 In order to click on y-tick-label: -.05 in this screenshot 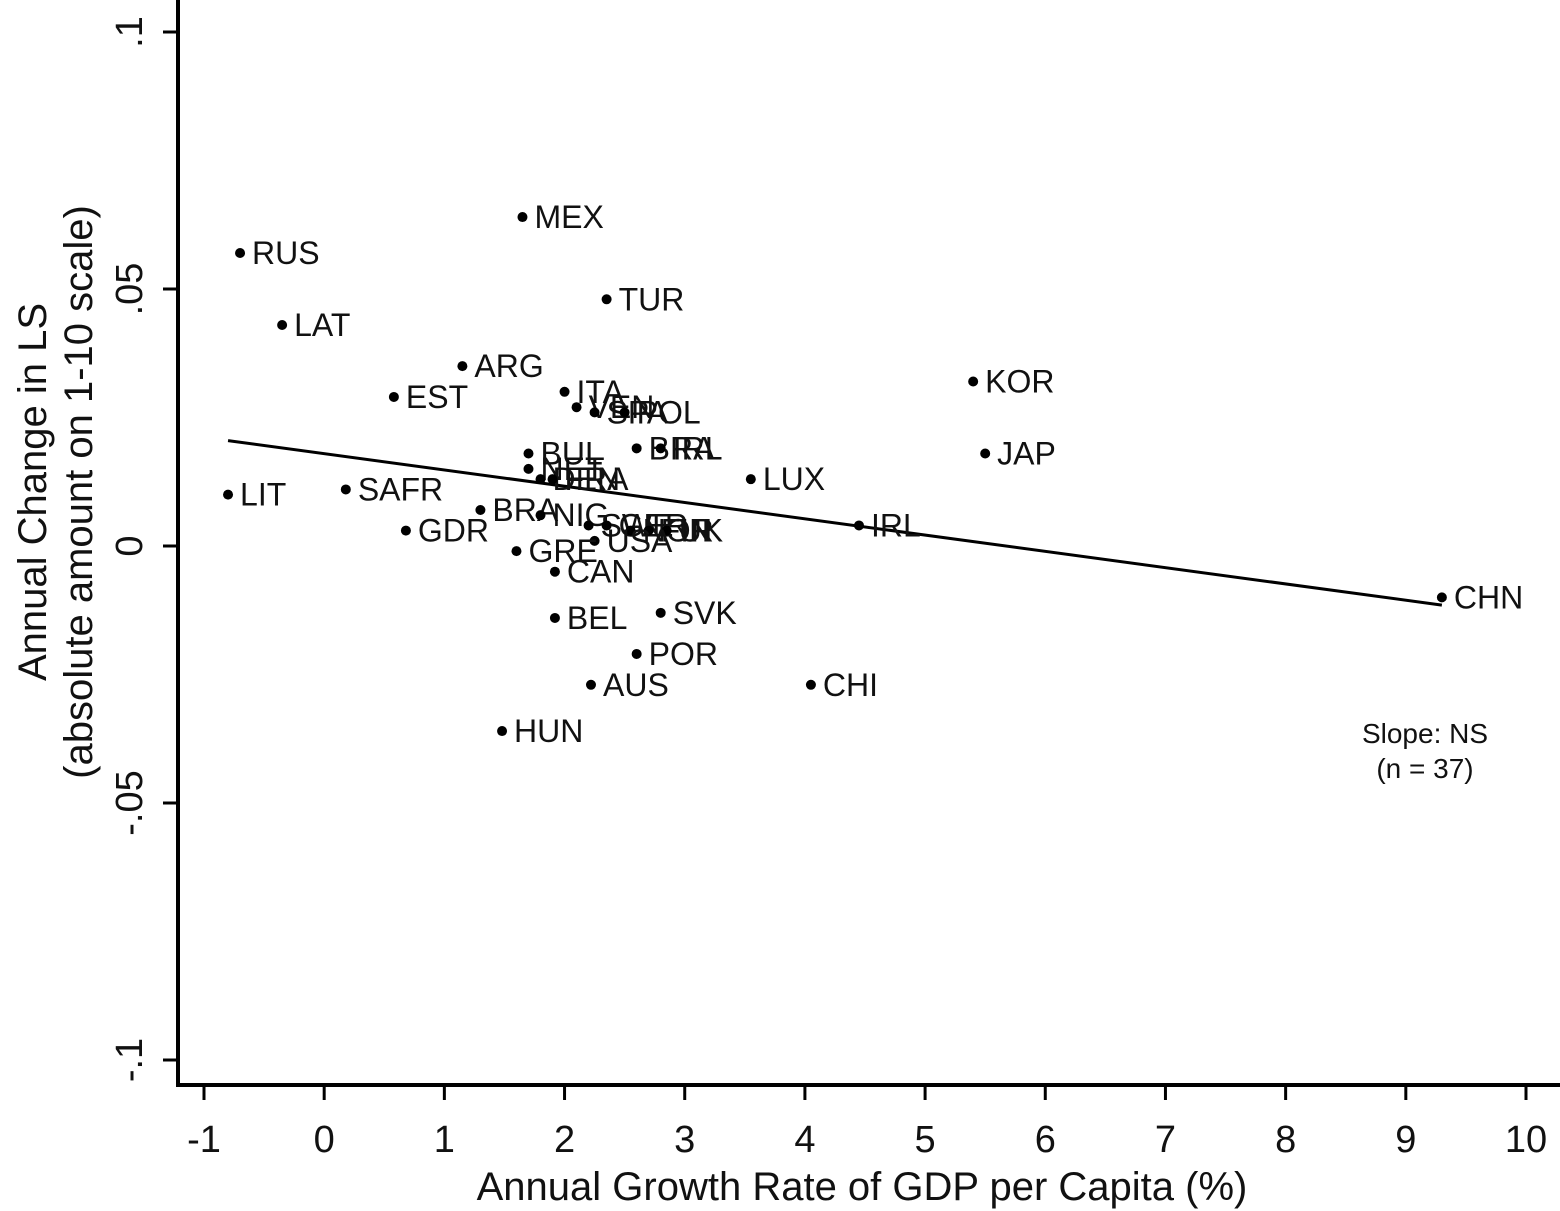, I will do `click(130, 802)`.